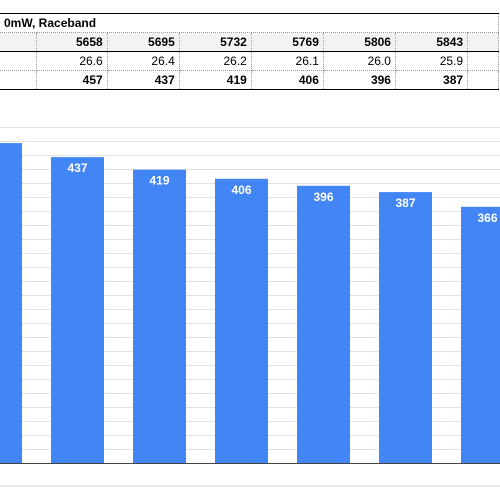 Image resolution: width=500 pixels, height=500 pixels. Describe the element at coordinates (405, 203) in the screenshot. I see `bar-data-label: 387` at that location.